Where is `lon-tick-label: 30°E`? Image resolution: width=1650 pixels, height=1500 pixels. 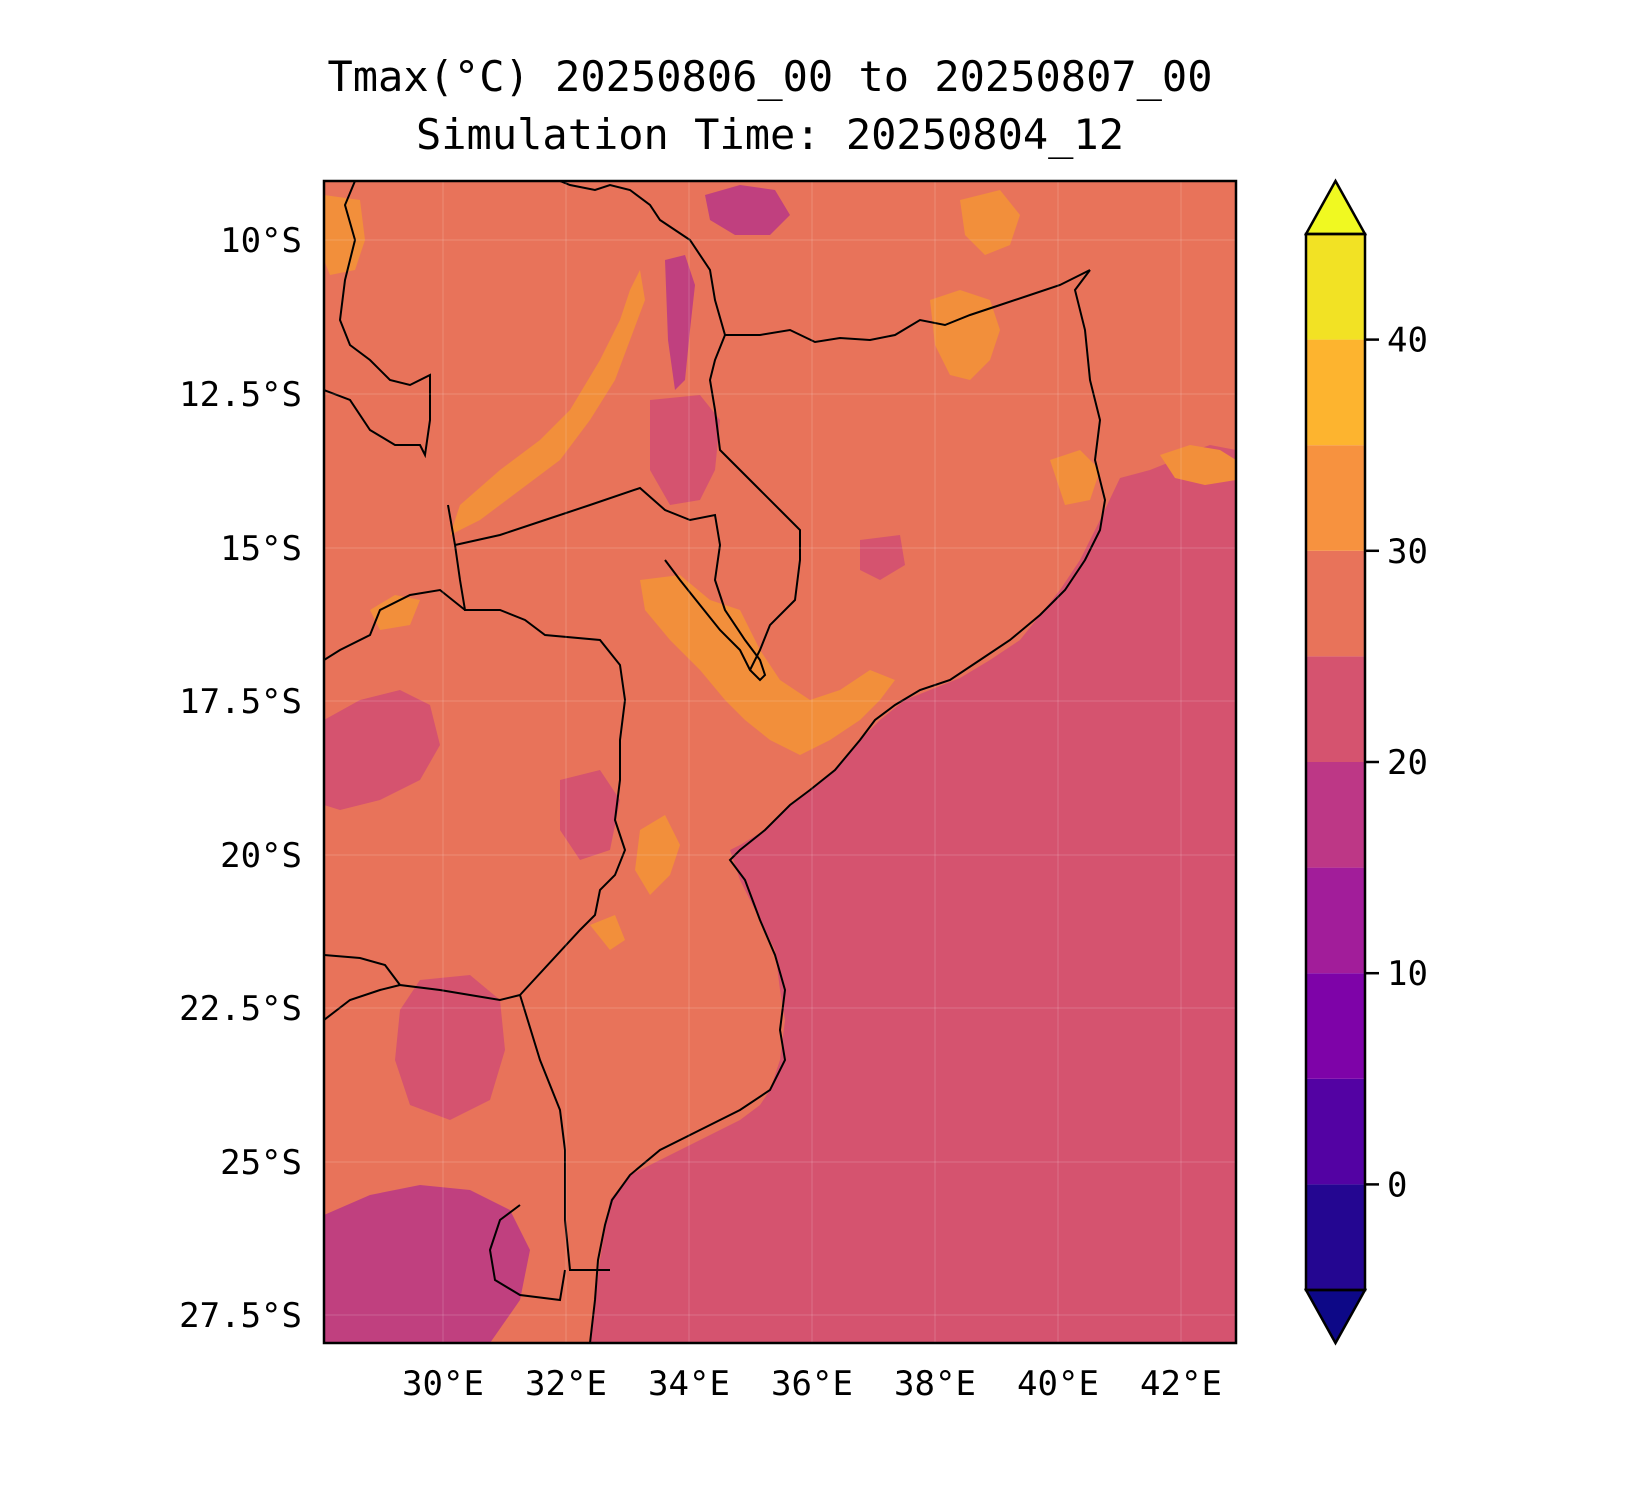
lon-tick-label: 30°E is located at coordinates (443, 1384).